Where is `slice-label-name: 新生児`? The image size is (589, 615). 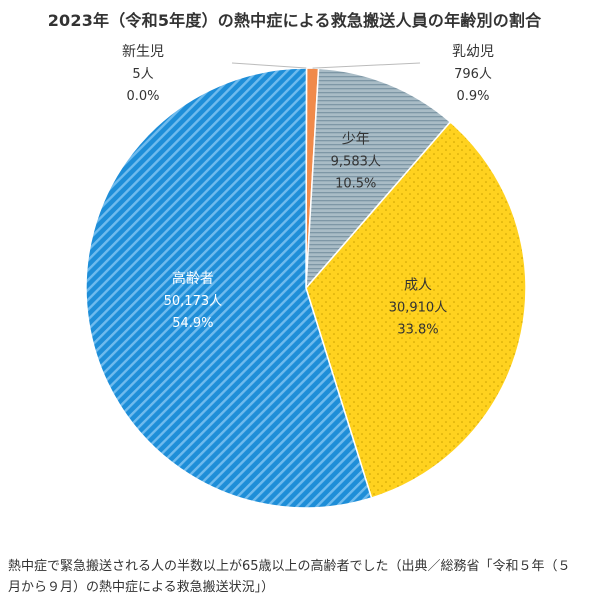
slice-label-name: 新生児 is located at coordinates (143, 52).